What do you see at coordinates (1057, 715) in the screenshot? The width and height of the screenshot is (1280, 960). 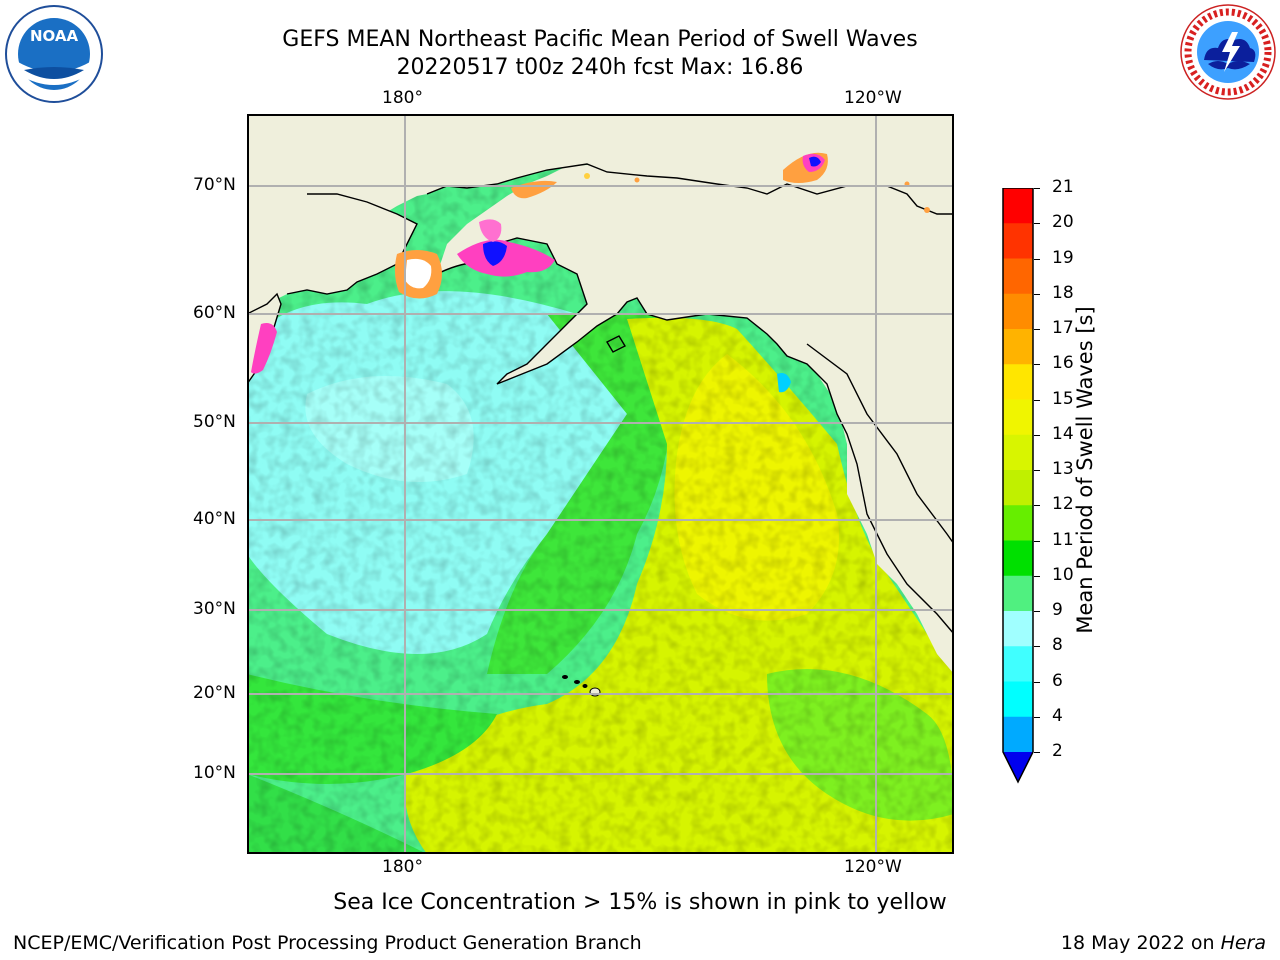 I see `colorbar-tick-label: 4` at bounding box center [1057, 715].